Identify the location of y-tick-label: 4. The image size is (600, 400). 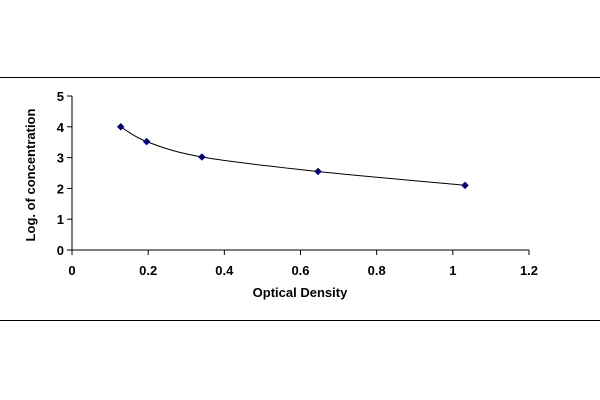
(61, 127).